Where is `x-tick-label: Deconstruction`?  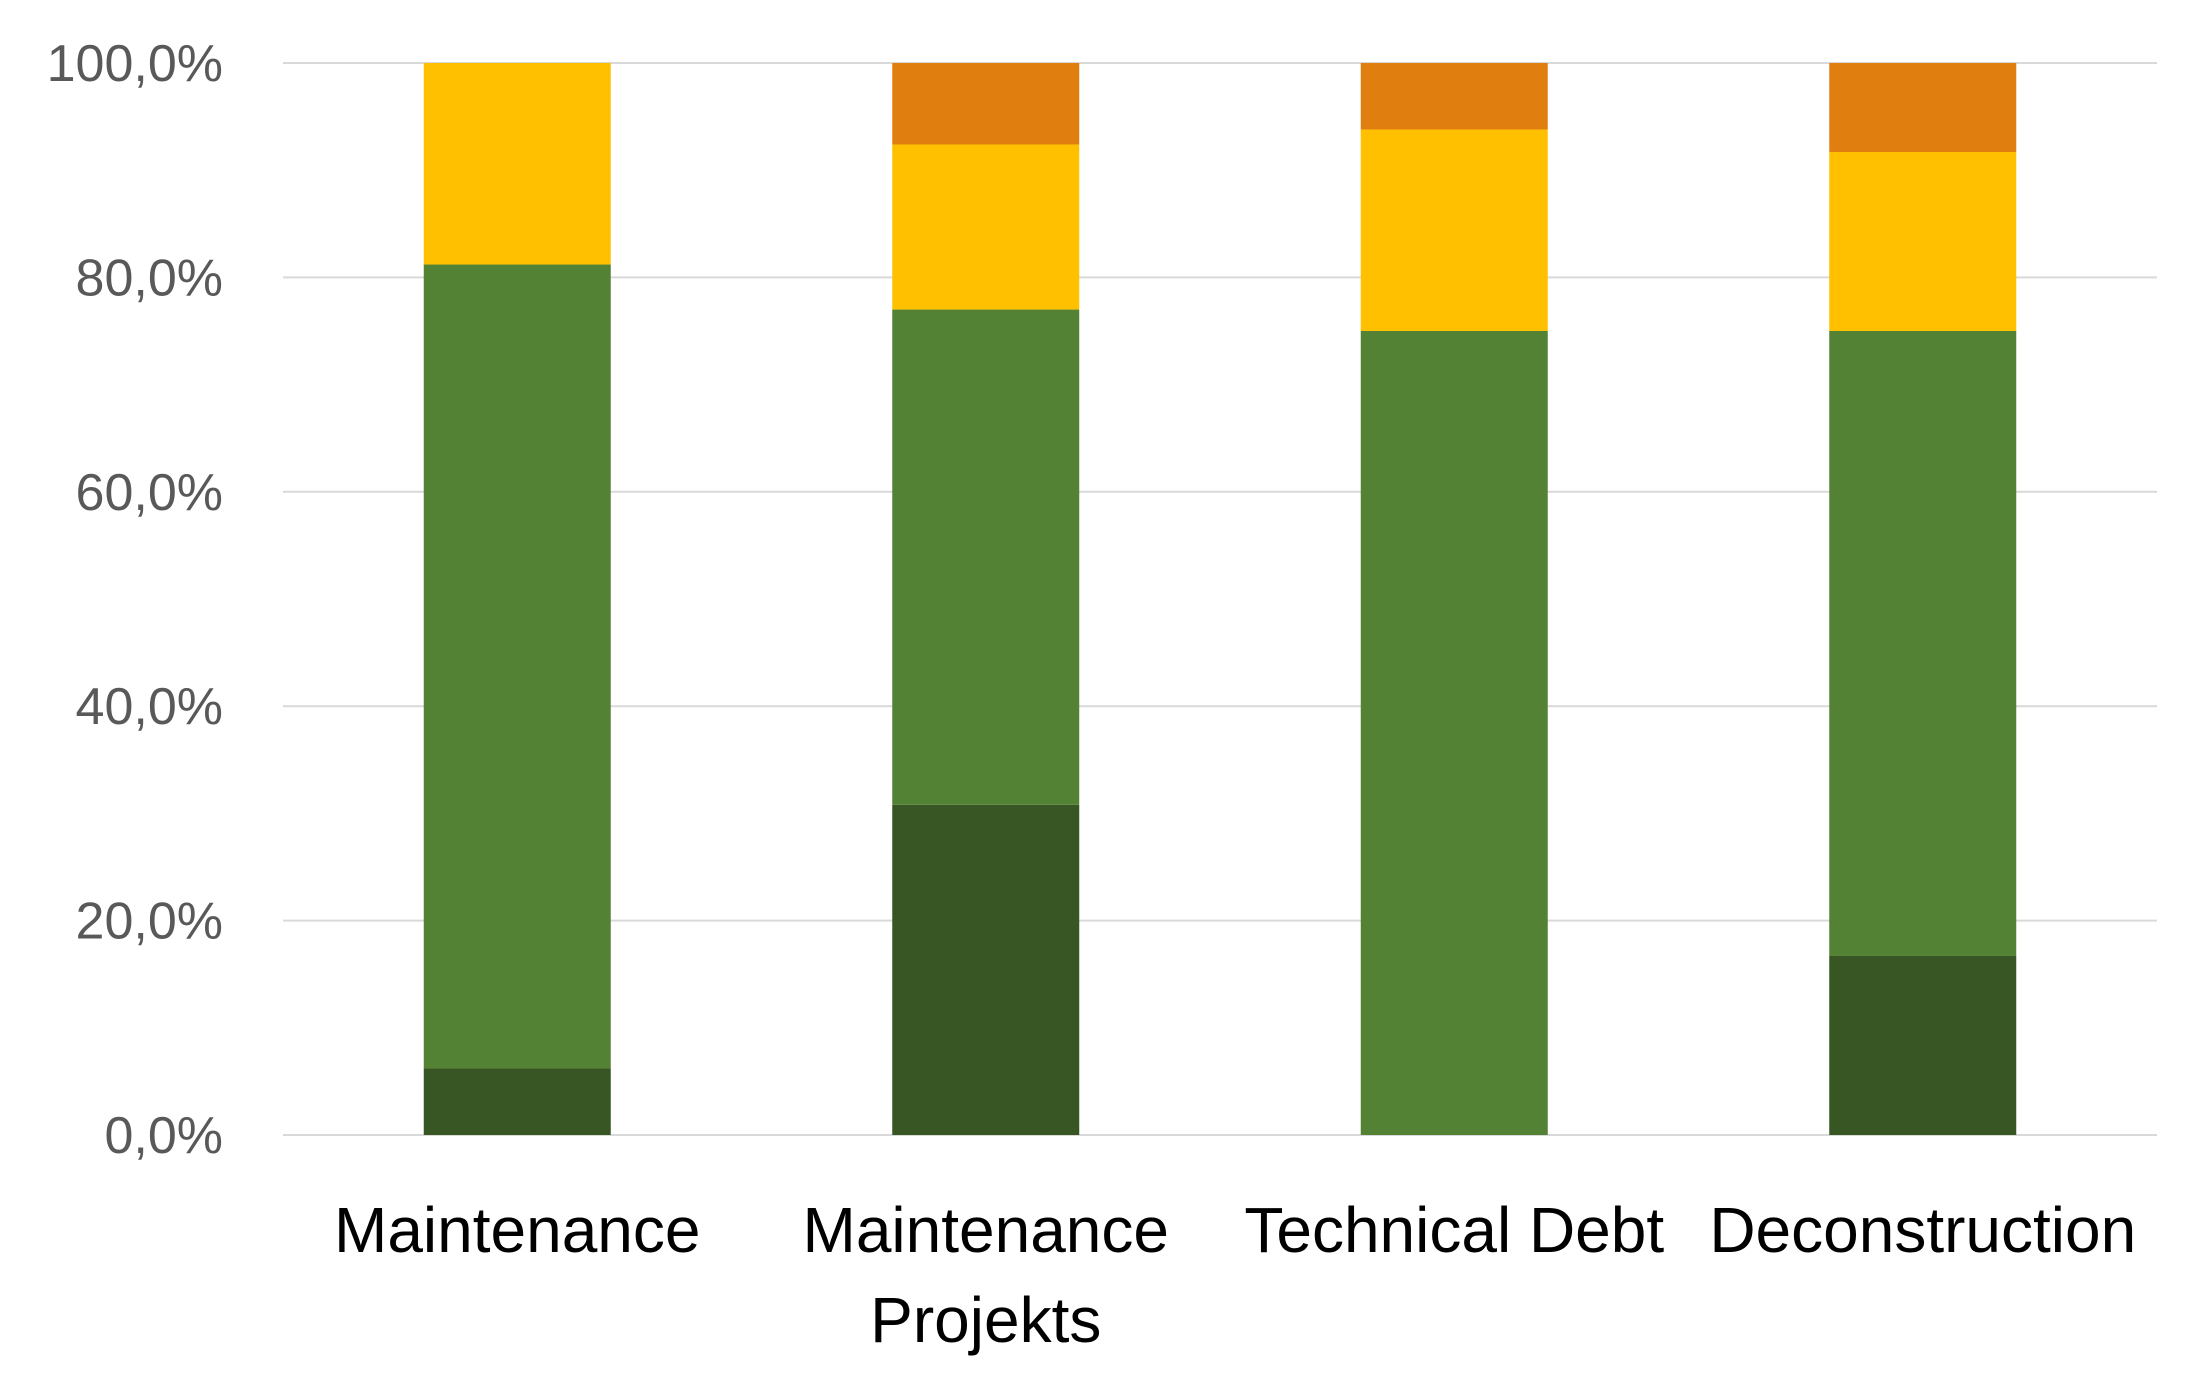 x-tick-label: Deconstruction is located at coordinates (1922, 1230).